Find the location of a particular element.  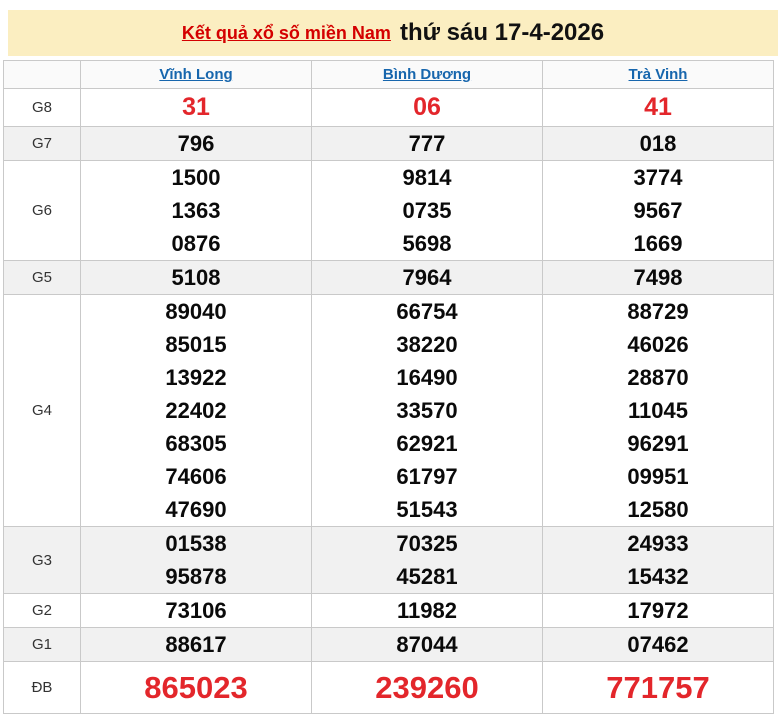

prize-number: 7498 is located at coordinates (658, 277).